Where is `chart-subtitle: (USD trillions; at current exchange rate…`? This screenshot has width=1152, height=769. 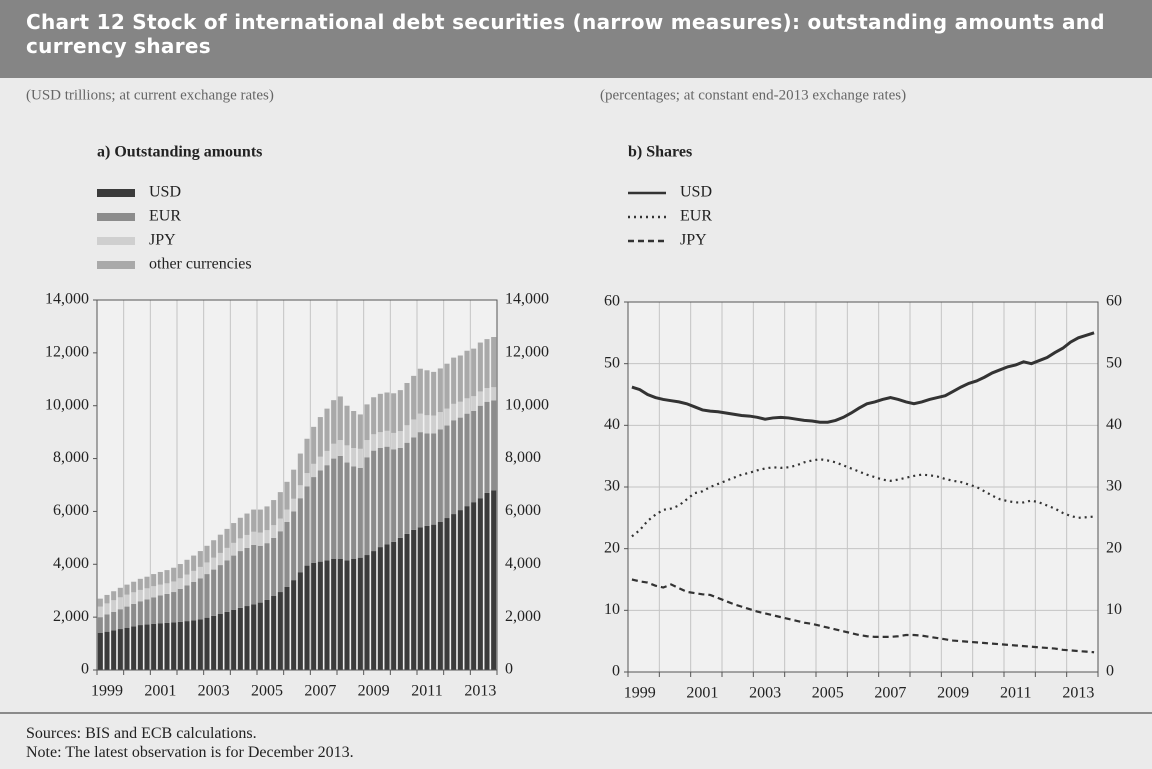 chart-subtitle: (USD trillions; at current exchange rate… is located at coordinates (150, 95).